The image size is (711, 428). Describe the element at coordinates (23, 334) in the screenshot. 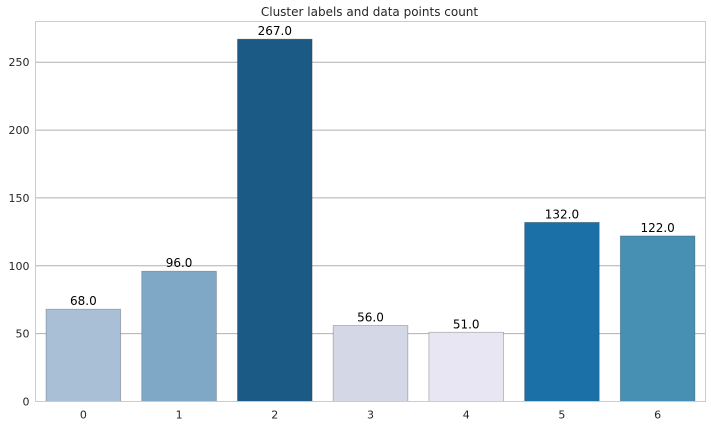

I see `y-tick-label: 50` at that location.